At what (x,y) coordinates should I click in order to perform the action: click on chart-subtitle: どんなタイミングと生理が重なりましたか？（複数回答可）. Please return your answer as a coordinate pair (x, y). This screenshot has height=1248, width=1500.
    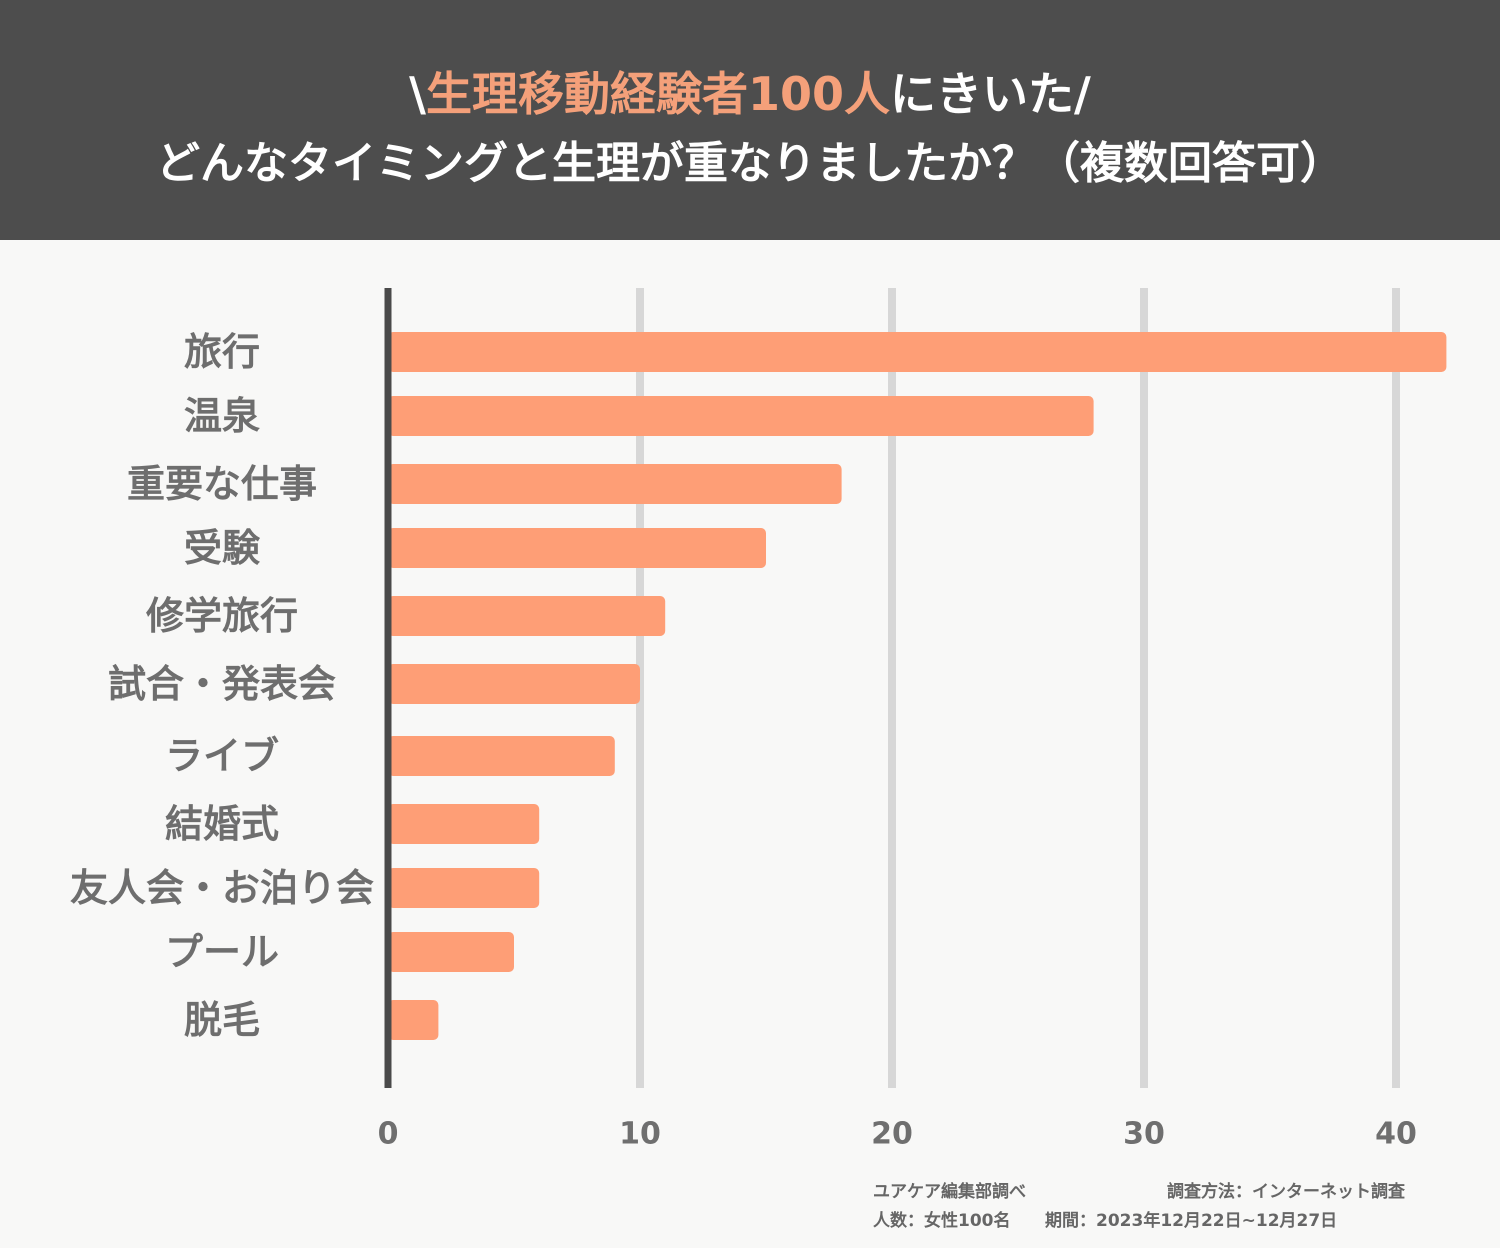
    Looking at the image, I should click on (750, 163).